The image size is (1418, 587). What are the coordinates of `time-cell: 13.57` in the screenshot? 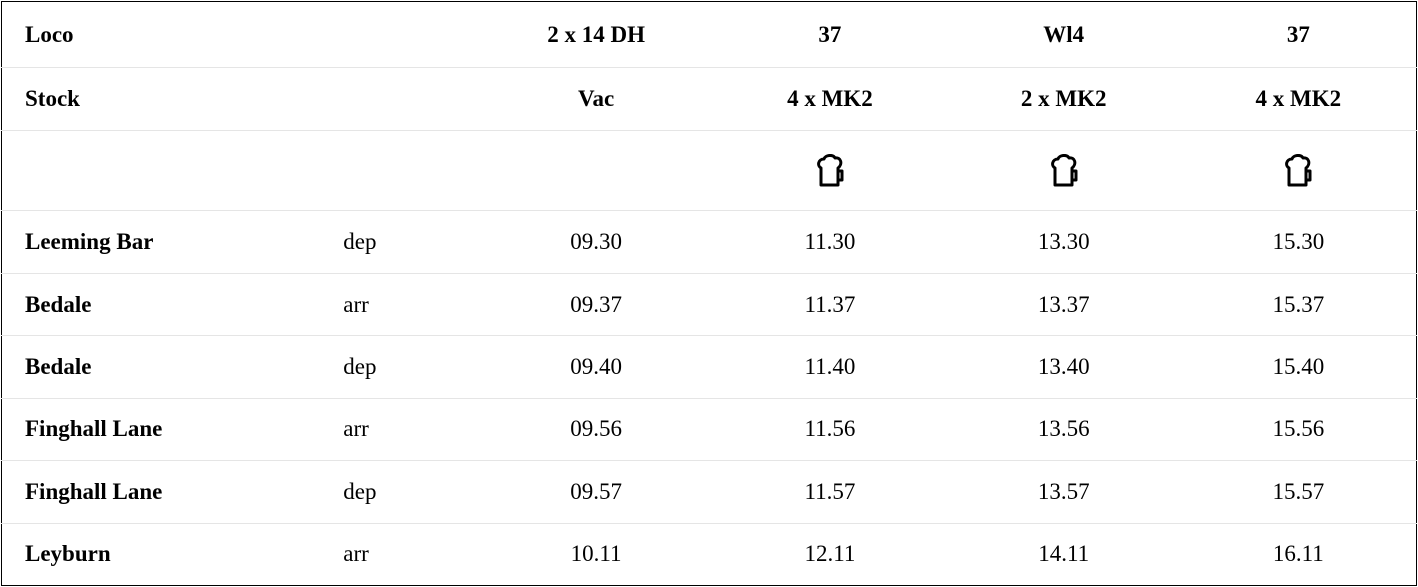 It's located at (1063, 492).